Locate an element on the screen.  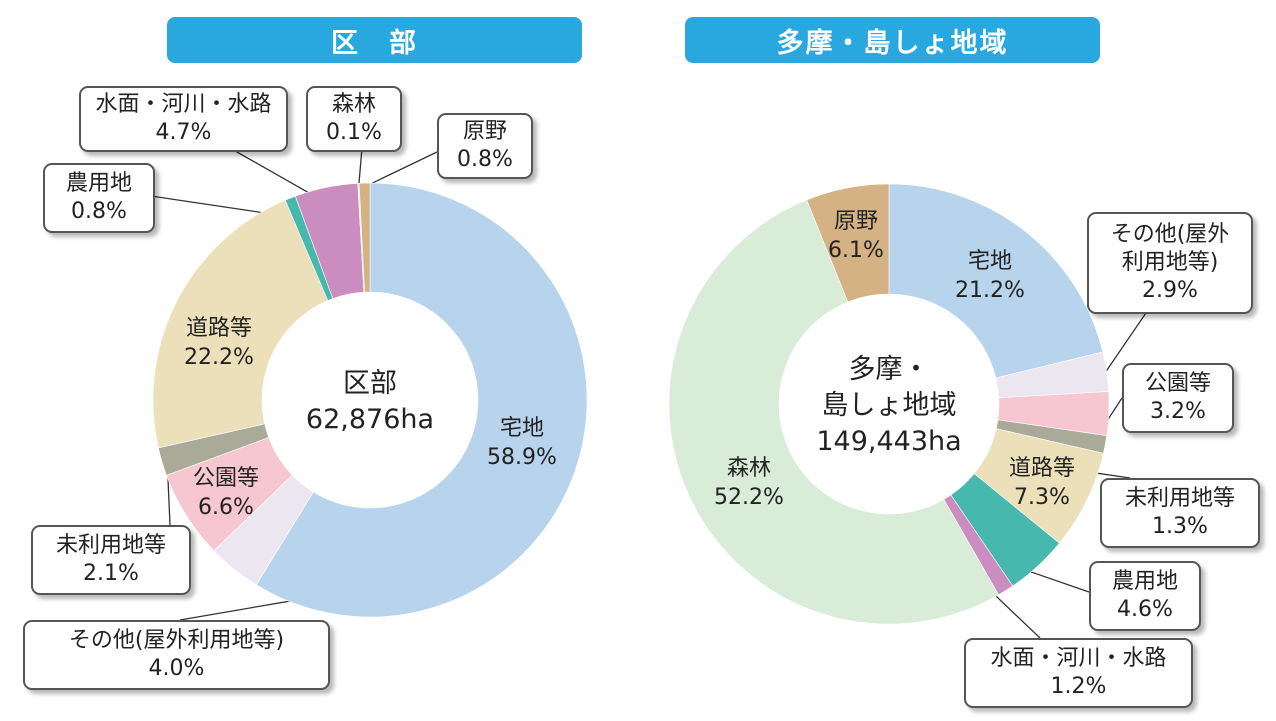
slice-label-tama-residential: 宅地 is located at coordinates (990, 261).